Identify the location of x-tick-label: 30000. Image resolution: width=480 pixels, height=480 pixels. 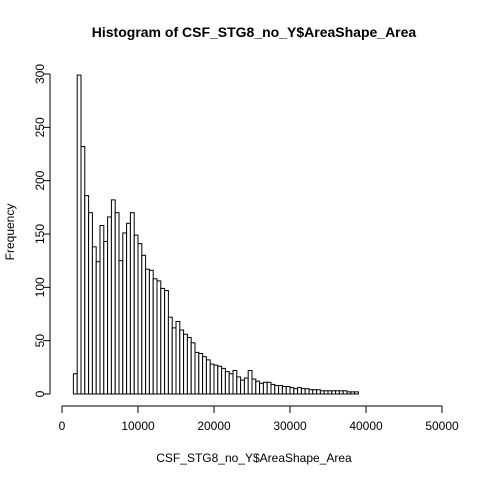
(290, 426).